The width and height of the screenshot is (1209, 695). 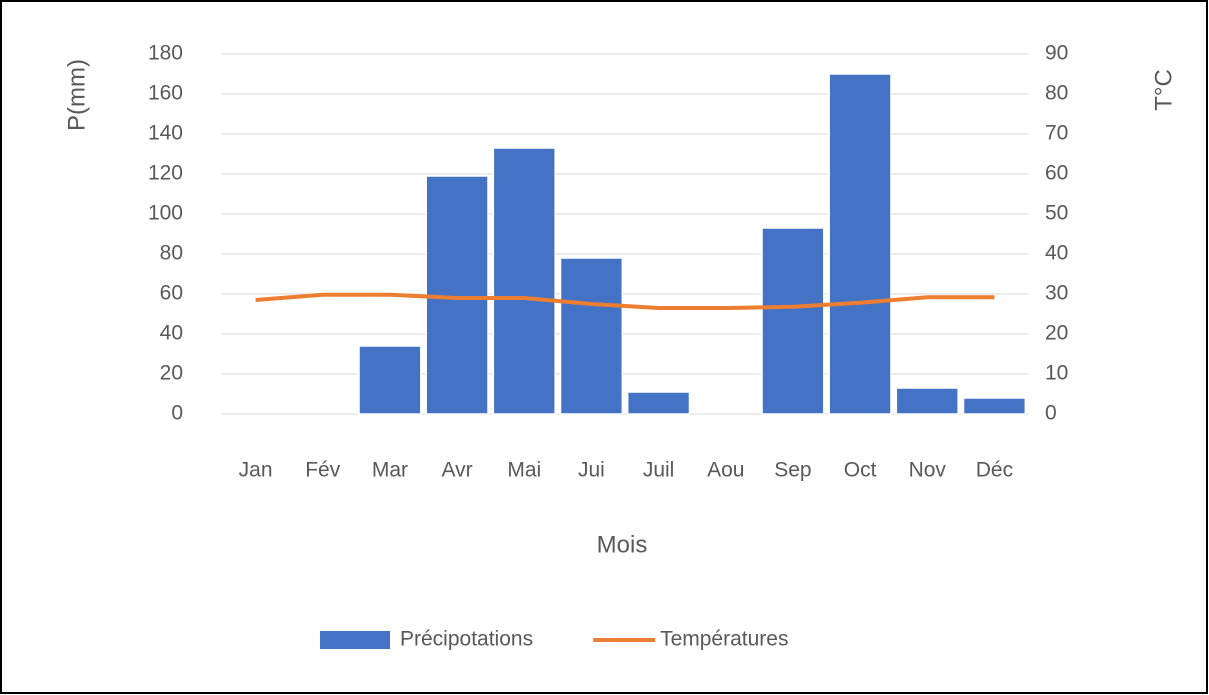 What do you see at coordinates (323, 470) in the screenshot?
I see `x-tick-label: Fév` at bounding box center [323, 470].